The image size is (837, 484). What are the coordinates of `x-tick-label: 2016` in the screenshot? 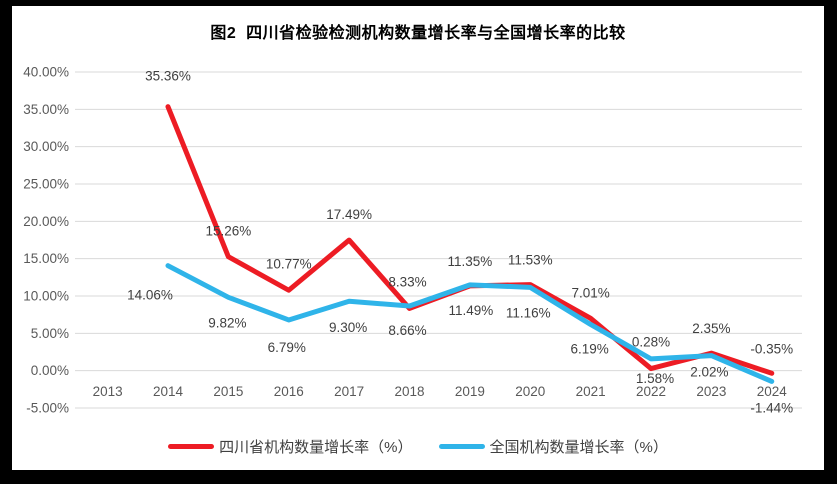 It's located at (289, 391).